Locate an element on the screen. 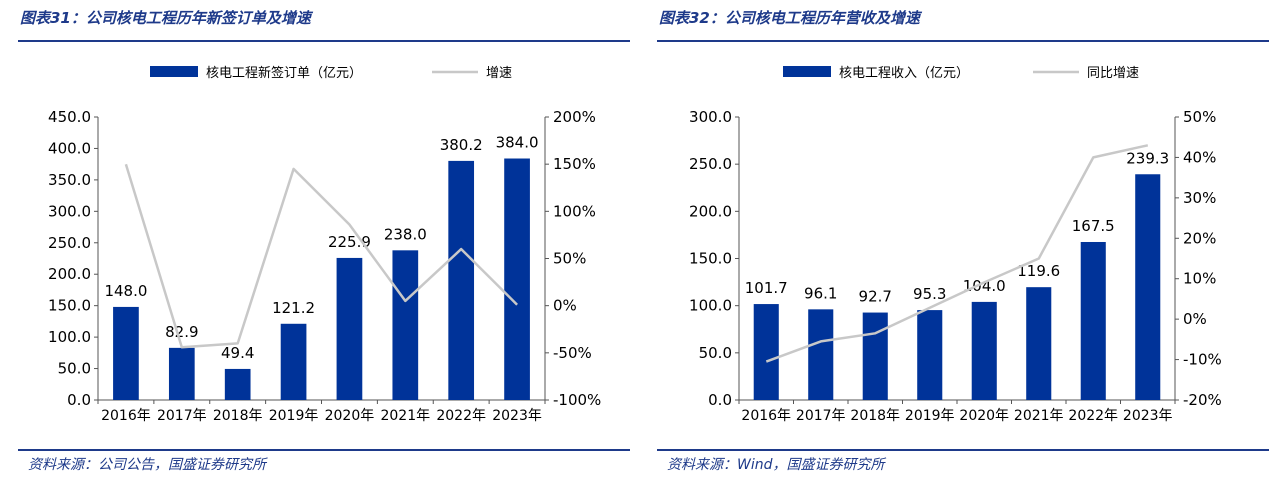  legend-label-bar: 核电工程新签订单（亿元） is located at coordinates (284, 73).